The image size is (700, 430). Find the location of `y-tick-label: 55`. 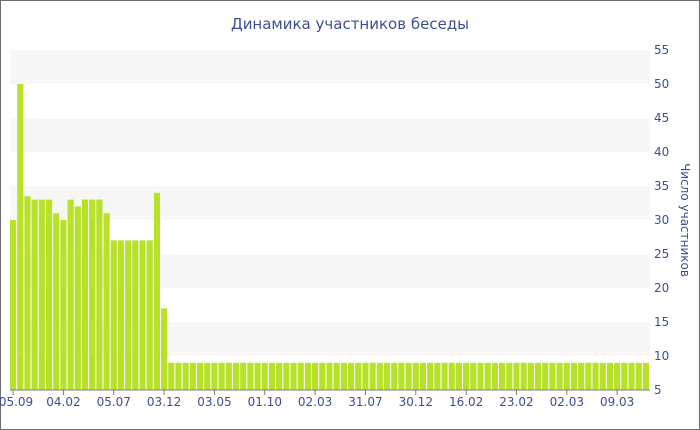

y-tick-label: 55 is located at coordinates (661, 50).